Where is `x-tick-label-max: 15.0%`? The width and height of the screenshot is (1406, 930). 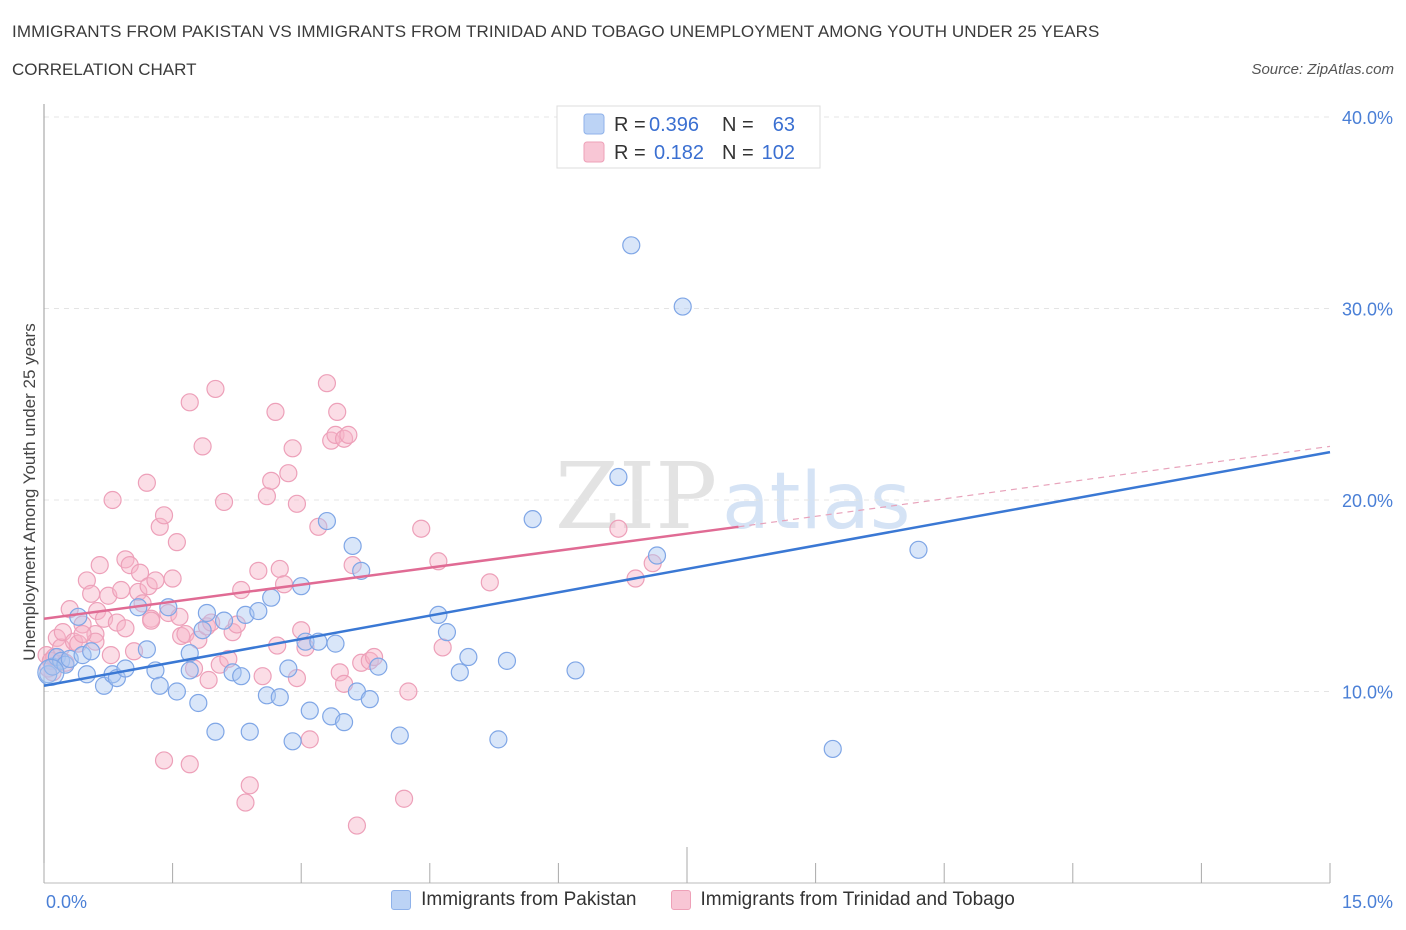
x-tick-label-max: 15.0% is located at coordinates (1367, 902).